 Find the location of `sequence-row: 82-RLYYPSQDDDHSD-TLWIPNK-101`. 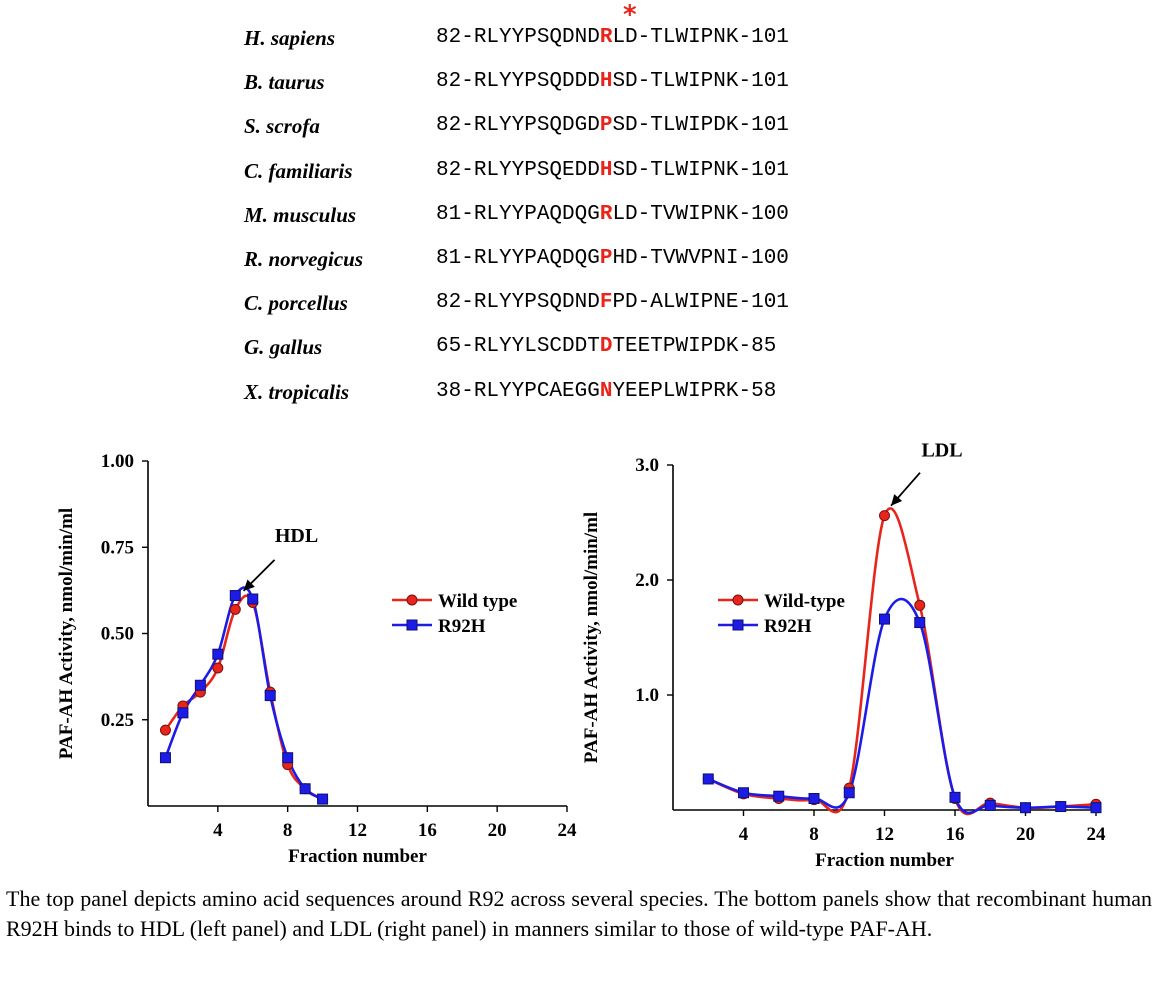

sequence-row: 82-RLYYPSQDDDHSD-TLWIPNK-101 is located at coordinates (612, 81).